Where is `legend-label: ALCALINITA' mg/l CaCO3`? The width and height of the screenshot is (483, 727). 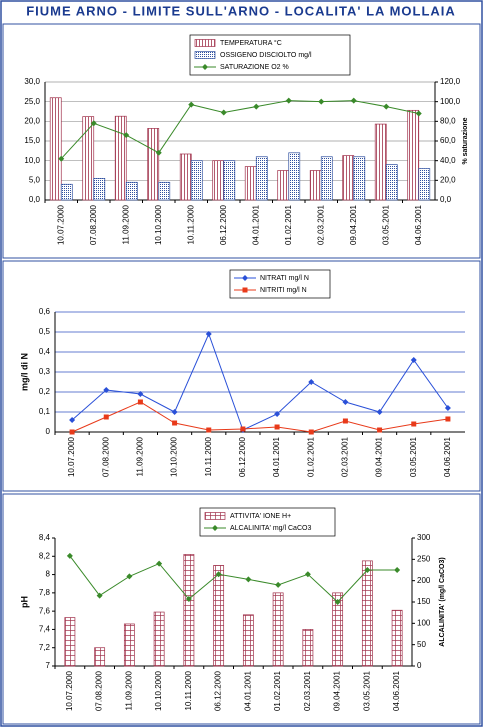
legend-label: ALCALINITA' mg/l CaCO3 is located at coordinates (270, 528).